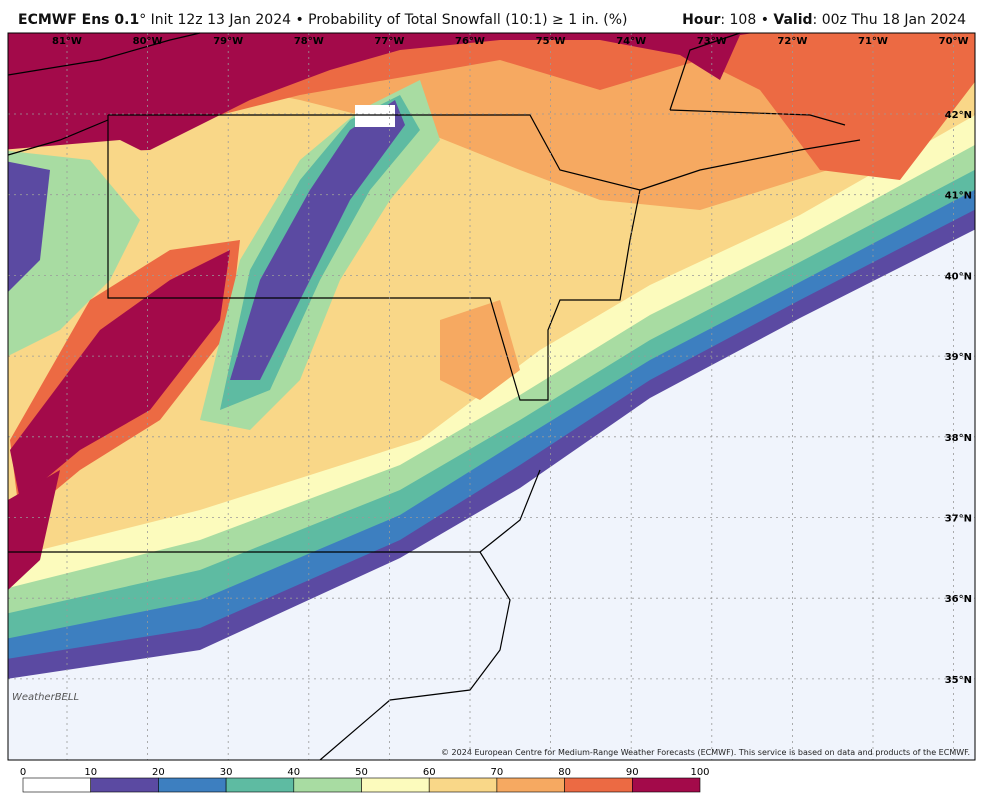 The height and width of the screenshot is (808, 984). I want to click on hour-label: Hour, so click(701, 20).